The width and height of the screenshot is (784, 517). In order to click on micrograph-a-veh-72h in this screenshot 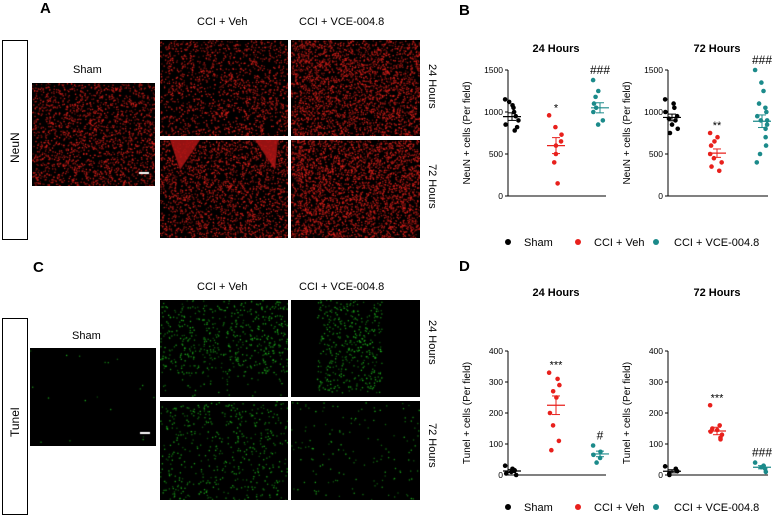, I will do `click(224, 189)`.